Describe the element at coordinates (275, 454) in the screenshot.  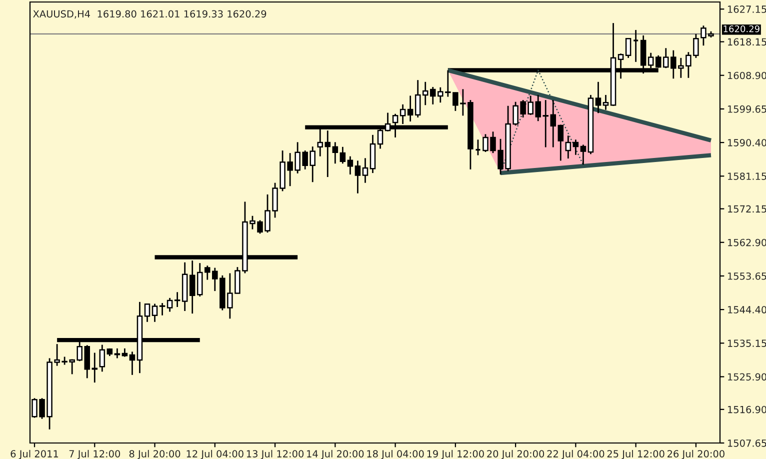
I see `x-tick-label: 13 Jul 12:00` at that location.